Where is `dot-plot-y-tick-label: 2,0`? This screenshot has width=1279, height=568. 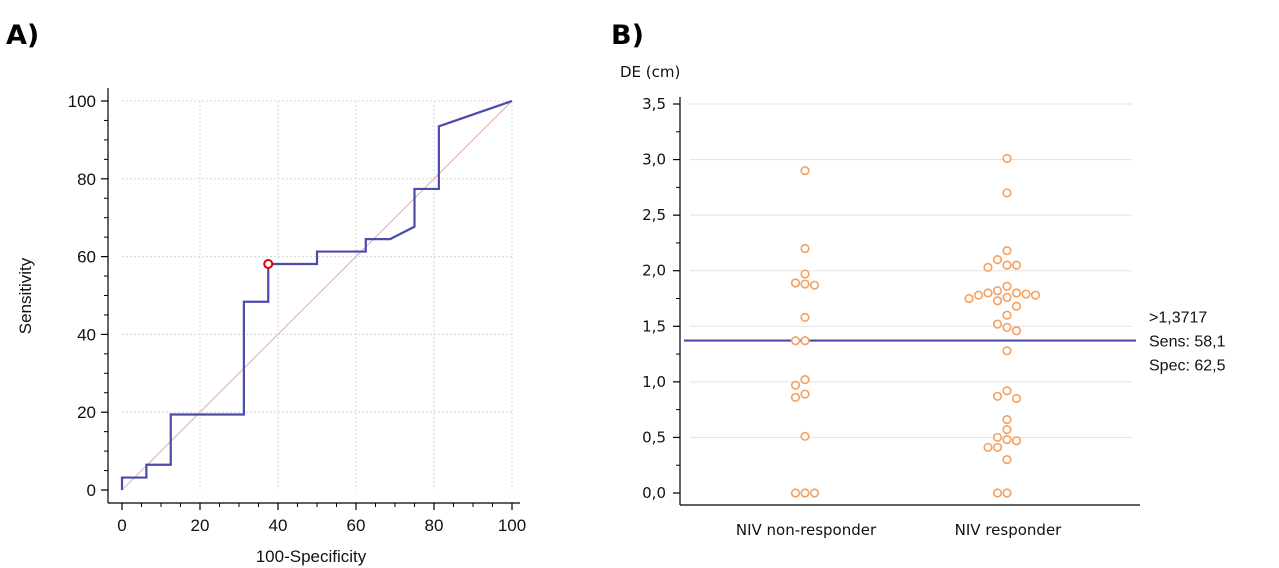 dot-plot-y-tick-label: 2,0 is located at coordinates (654, 271).